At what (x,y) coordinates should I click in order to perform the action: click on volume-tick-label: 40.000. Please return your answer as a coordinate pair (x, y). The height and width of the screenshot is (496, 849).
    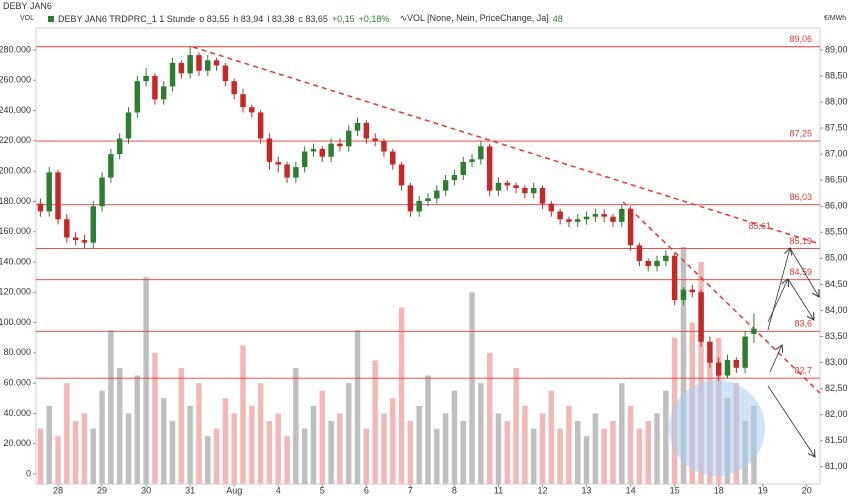
    Looking at the image, I should click on (17, 413).